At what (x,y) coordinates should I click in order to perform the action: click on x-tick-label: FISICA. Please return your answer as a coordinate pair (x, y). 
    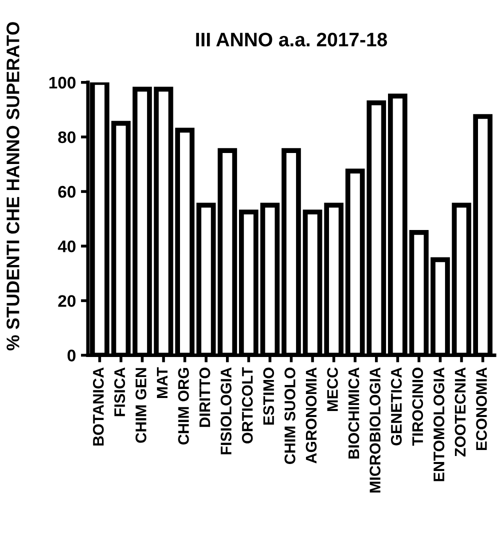
    Looking at the image, I should click on (120, 391).